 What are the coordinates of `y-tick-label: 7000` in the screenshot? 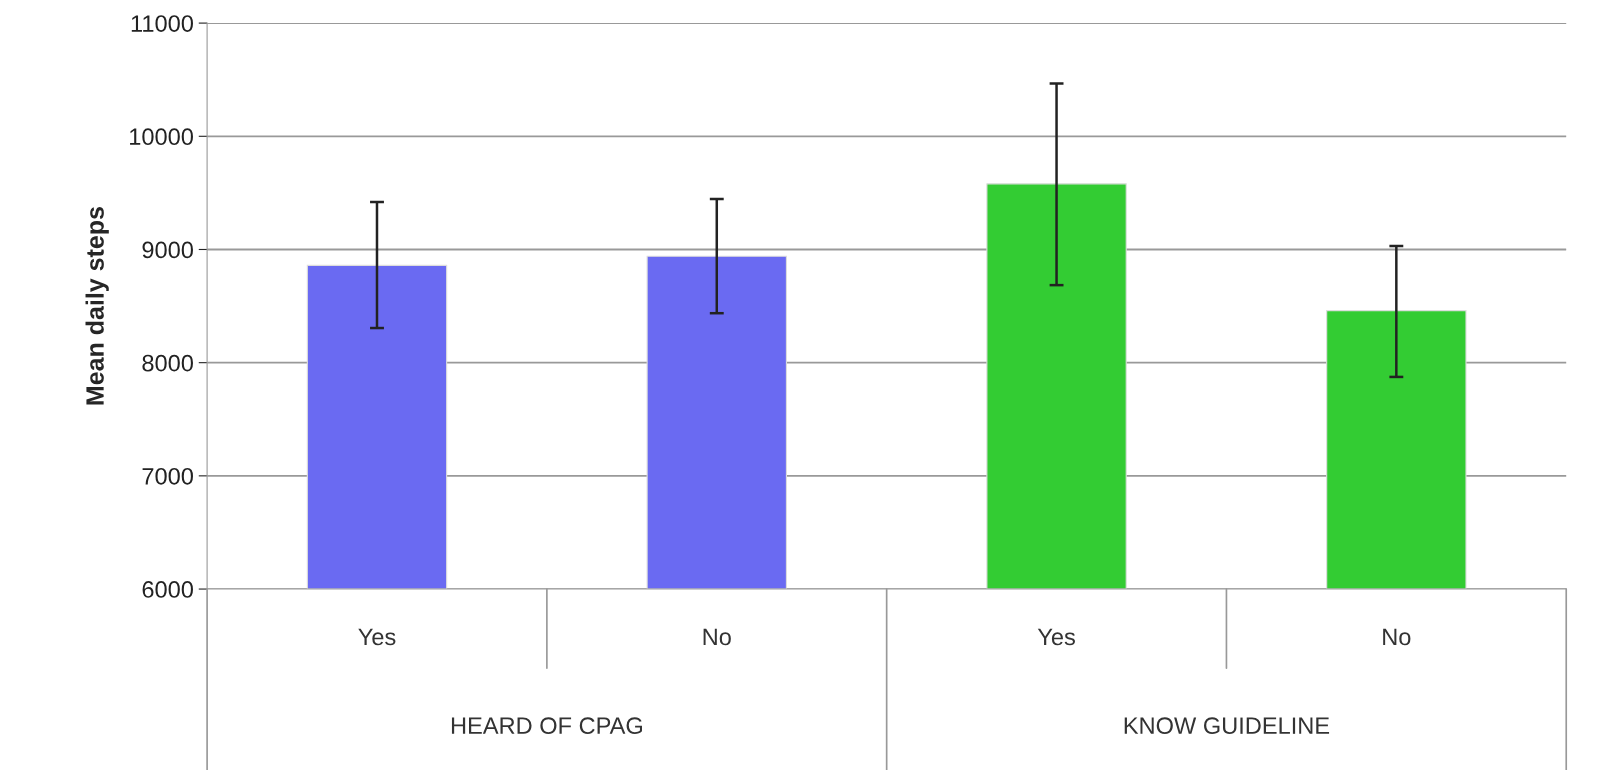 It's located at (167, 476).